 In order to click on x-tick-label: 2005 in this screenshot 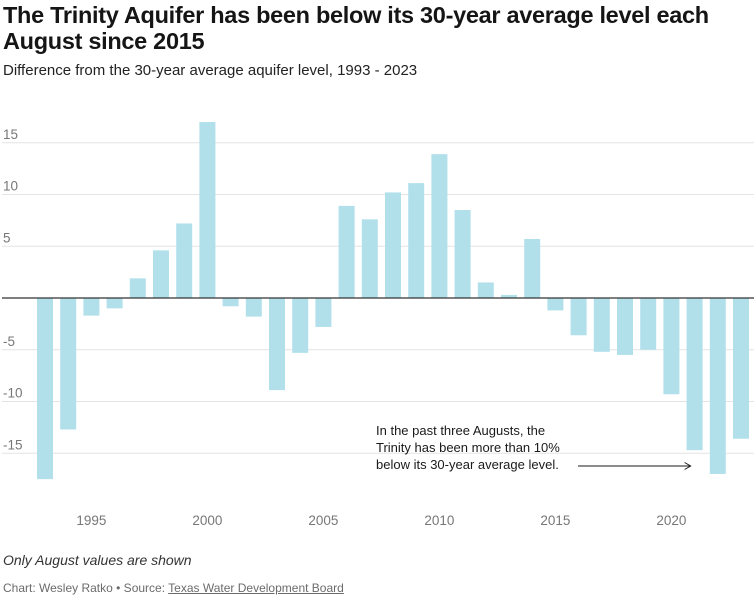, I will do `click(323, 520)`.